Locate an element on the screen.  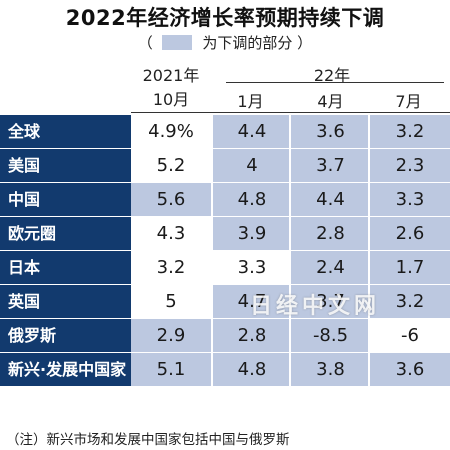
legend-close-paren: ） is located at coordinates (305, 43).